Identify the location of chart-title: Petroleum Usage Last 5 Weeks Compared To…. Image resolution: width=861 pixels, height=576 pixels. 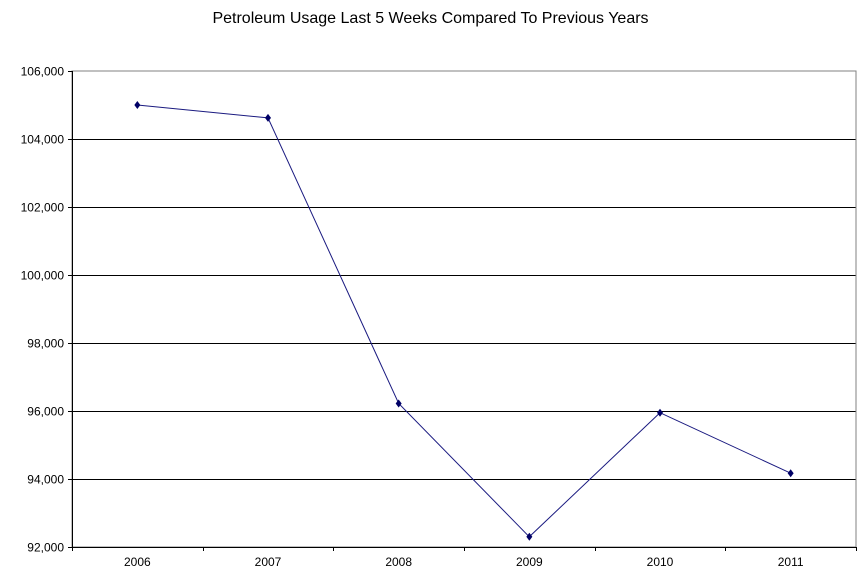
(430, 18).